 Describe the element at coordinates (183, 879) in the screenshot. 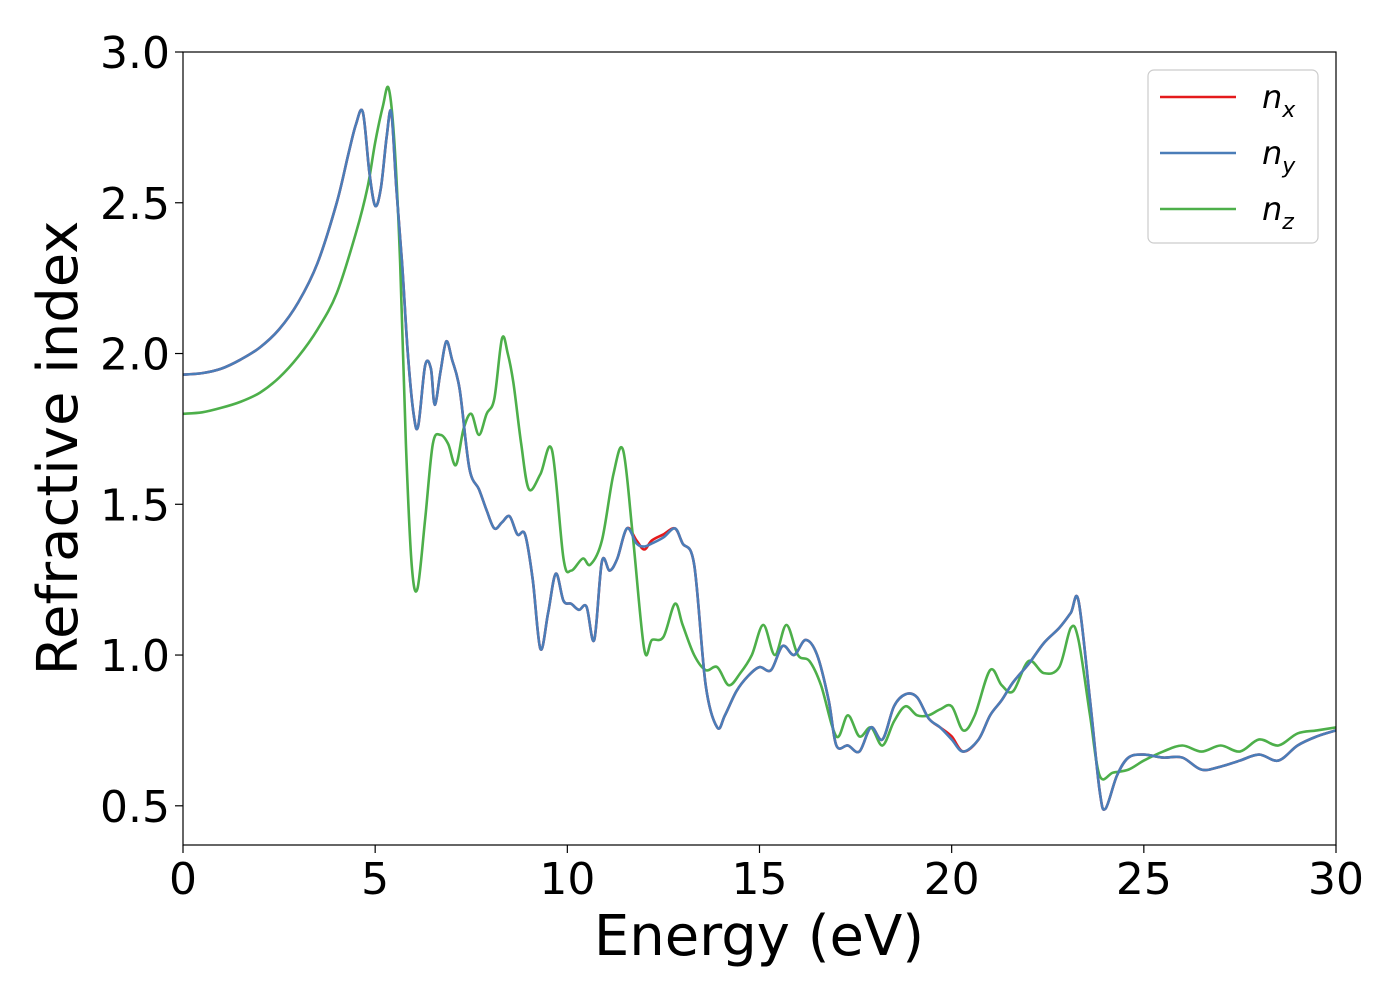

I see `x-tick-label: 0` at that location.